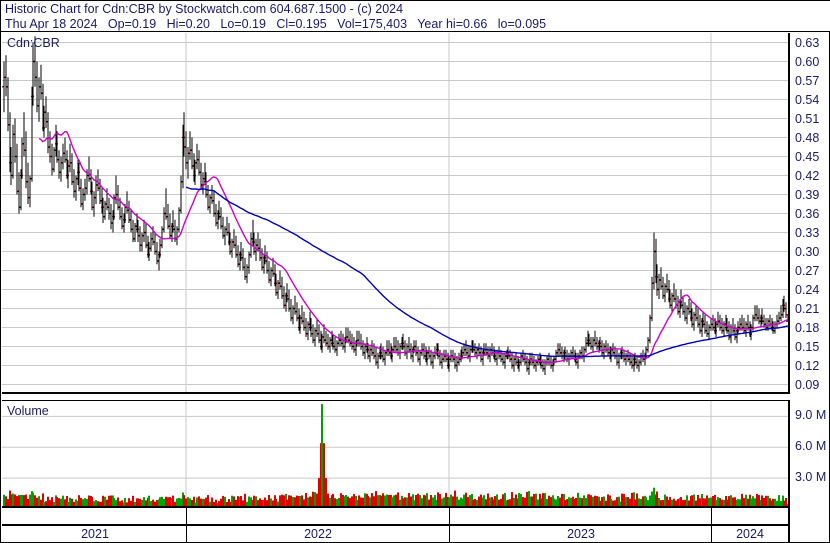 The height and width of the screenshot is (543, 830). What do you see at coordinates (807, 99) in the screenshot?
I see `price-tick-label: 0.54` at bounding box center [807, 99].